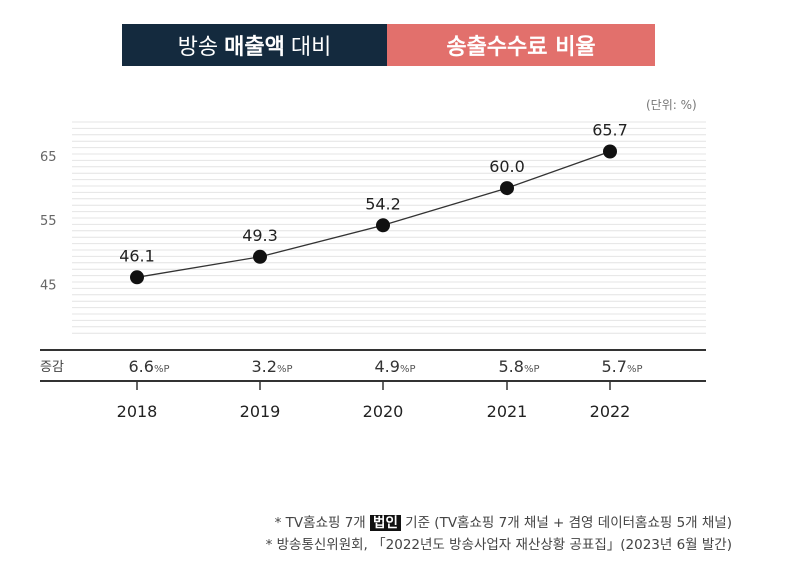  Describe the element at coordinates (320, 523) in the screenshot. I see `footnote-1-pre: * TV홈쇼핑 7개` at that location.